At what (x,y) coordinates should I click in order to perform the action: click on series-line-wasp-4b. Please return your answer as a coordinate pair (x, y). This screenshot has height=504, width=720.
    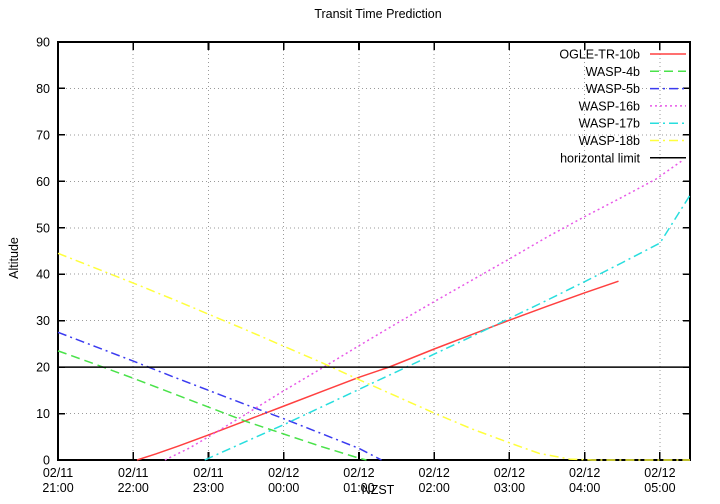
    Looking at the image, I should click on (212, 405).